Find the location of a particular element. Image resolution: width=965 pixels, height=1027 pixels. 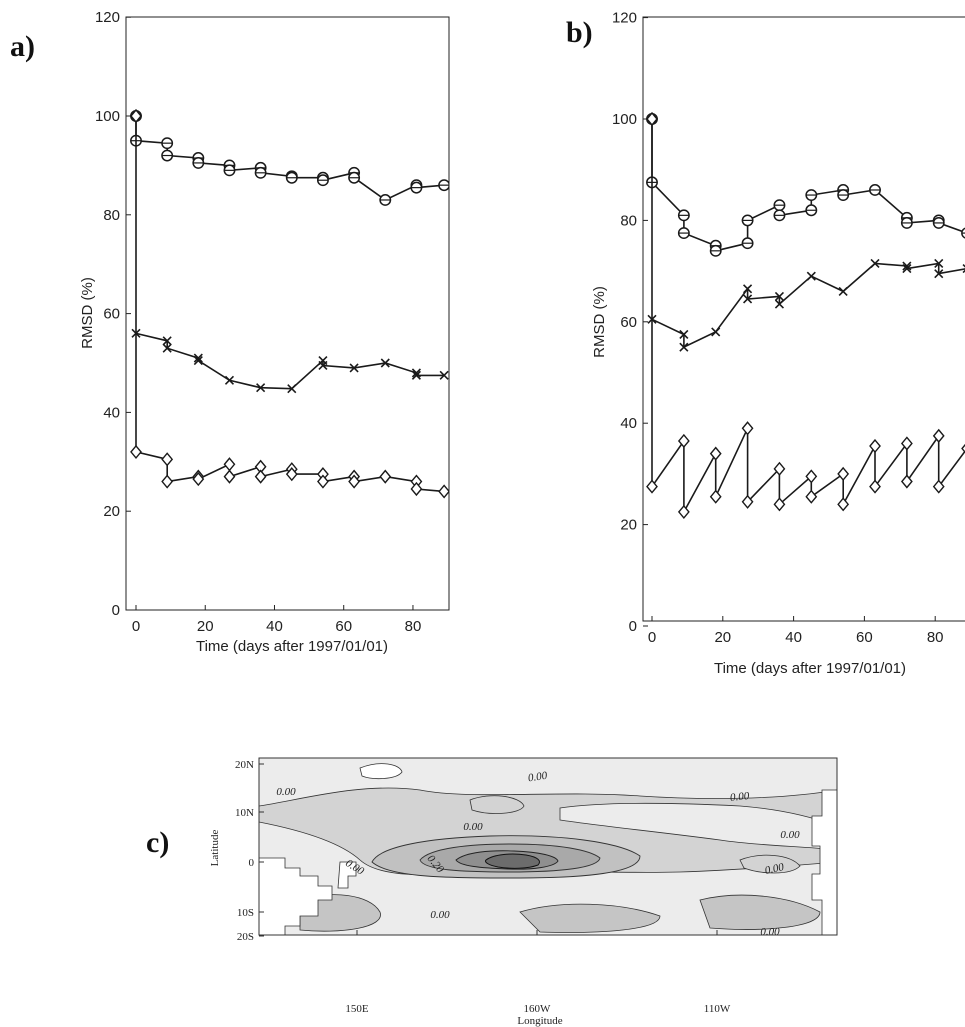

xtick-label: 20 is located at coordinates (722, 637).